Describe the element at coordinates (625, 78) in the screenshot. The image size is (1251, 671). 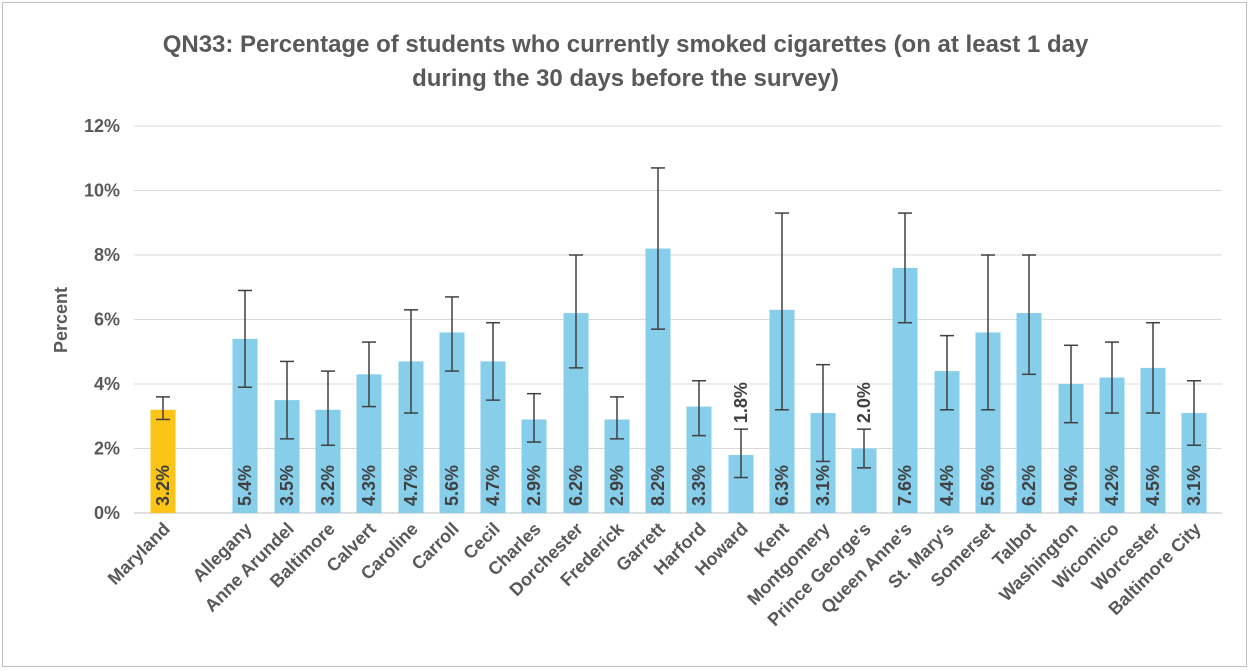
I see `chart-title-line-2: during the 30 days before the survey)` at that location.